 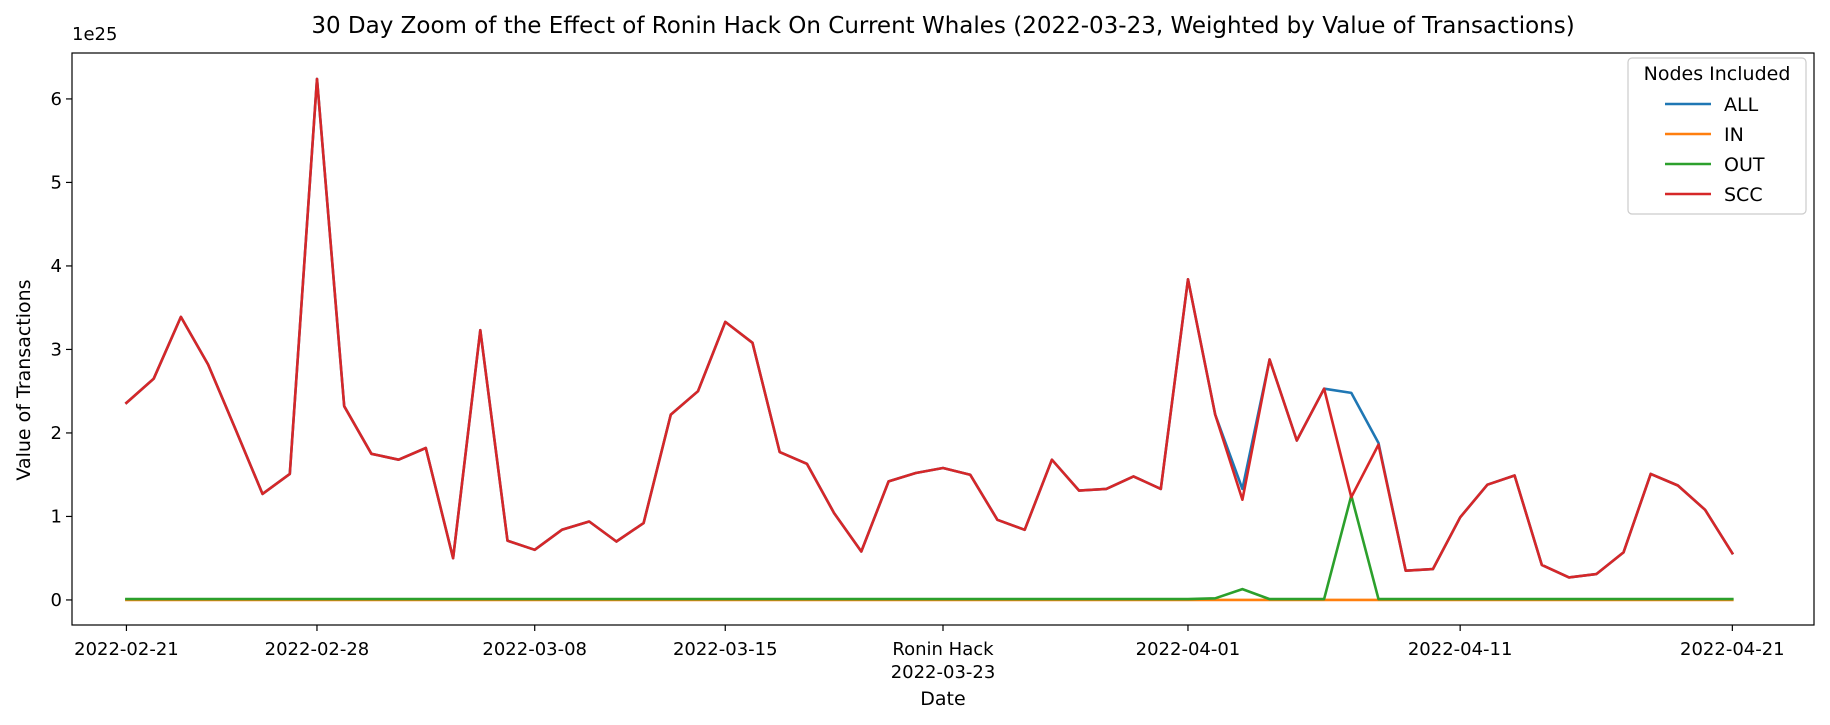 What do you see at coordinates (534, 649) in the screenshot?
I see `x-tick-label: 2022-03-08` at bounding box center [534, 649].